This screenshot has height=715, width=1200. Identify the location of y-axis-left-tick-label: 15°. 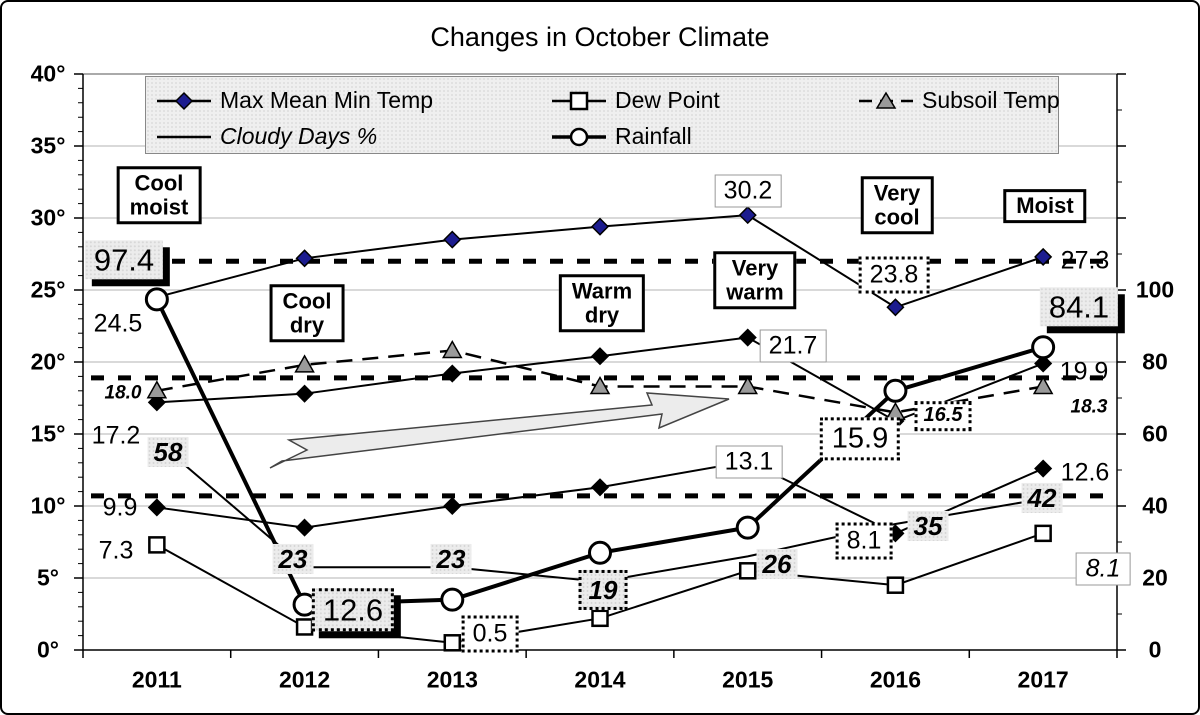
(48, 433).